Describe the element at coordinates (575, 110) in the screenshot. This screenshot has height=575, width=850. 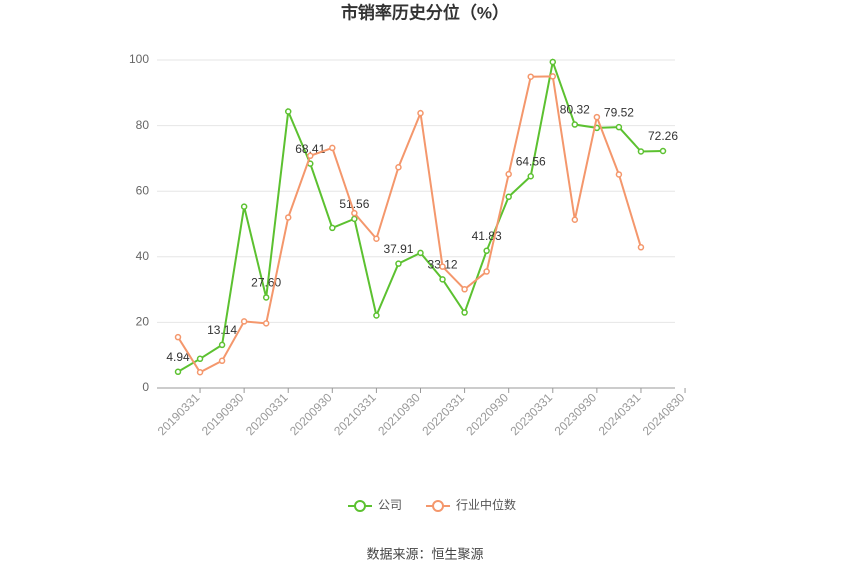
I see `data-label: 80.32` at that location.